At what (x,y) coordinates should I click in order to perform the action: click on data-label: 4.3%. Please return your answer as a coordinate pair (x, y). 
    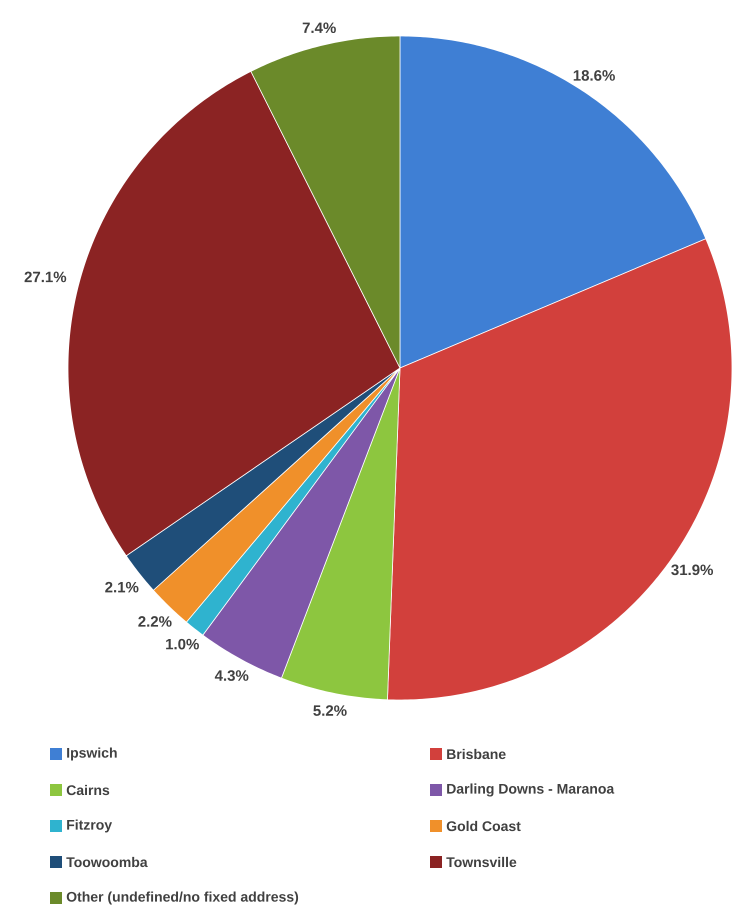
    Looking at the image, I should click on (231, 675).